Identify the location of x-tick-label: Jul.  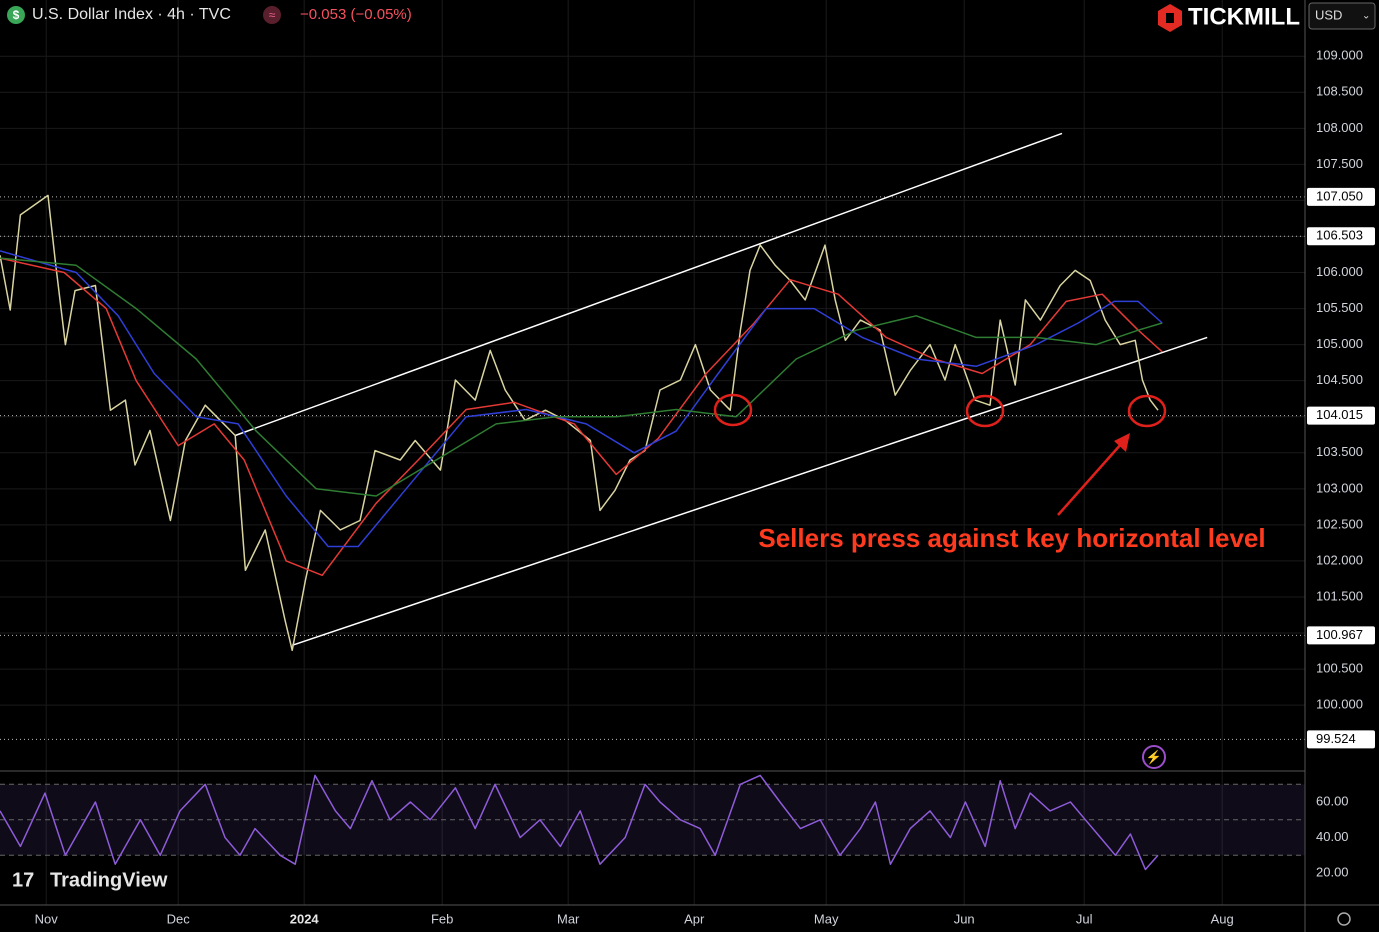
(1084, 918).